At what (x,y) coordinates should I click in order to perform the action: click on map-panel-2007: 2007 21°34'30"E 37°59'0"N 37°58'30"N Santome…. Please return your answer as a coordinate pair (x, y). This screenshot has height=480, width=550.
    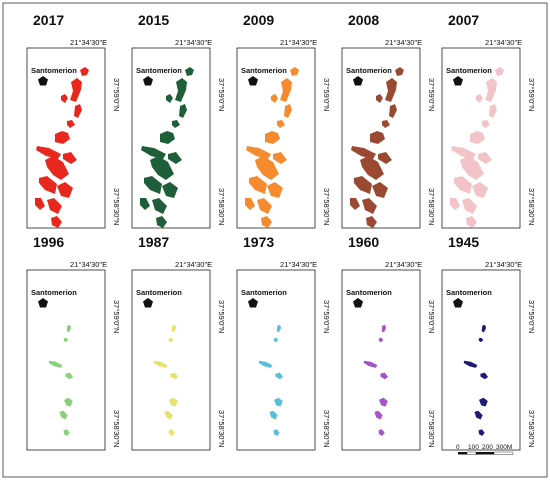
    Looking at the image, I should click on (488, 120).